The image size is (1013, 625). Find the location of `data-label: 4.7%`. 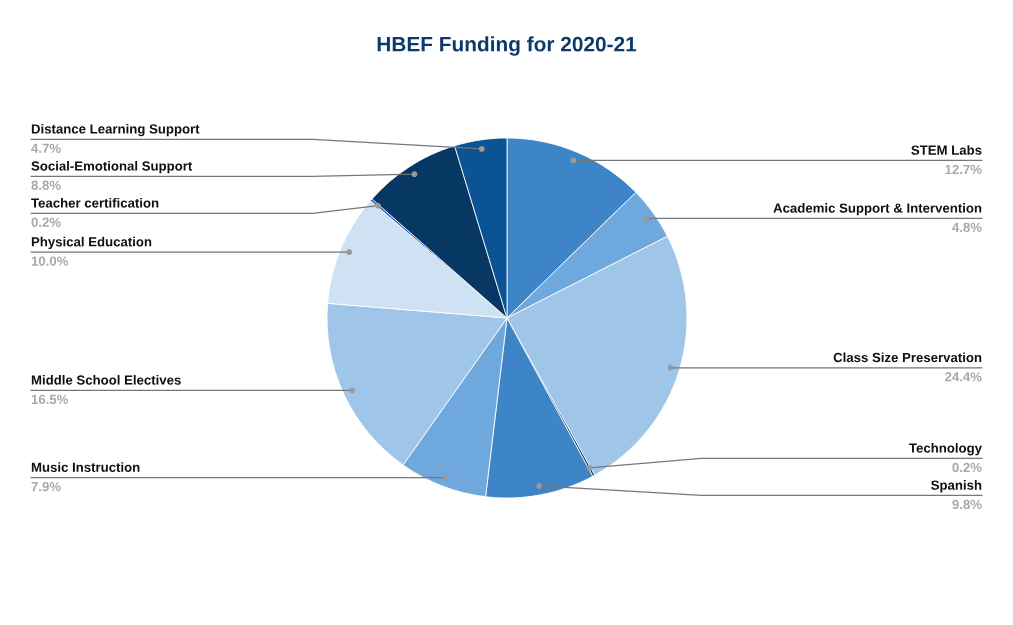

data-label: 4.7% is located at coordinates (46, 148).